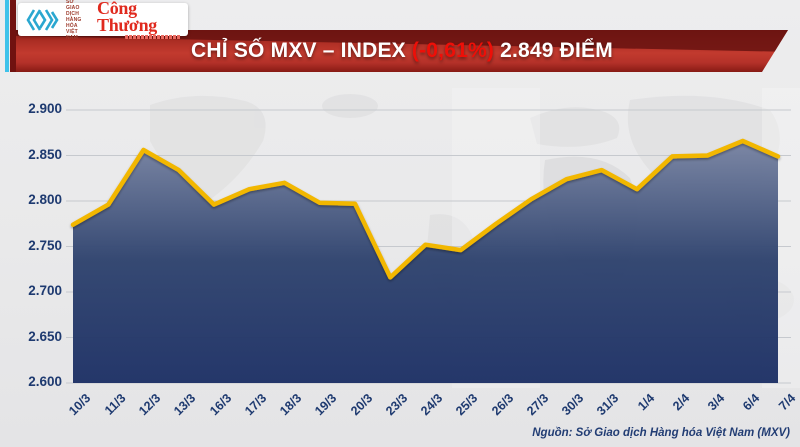 This screenshot has height=447, width=800. What do you see at coordinates (74, 22) in the screenshot?
I see `mxv-logo-line2: HÀNG HÓA` at bounding box center [74, 22].